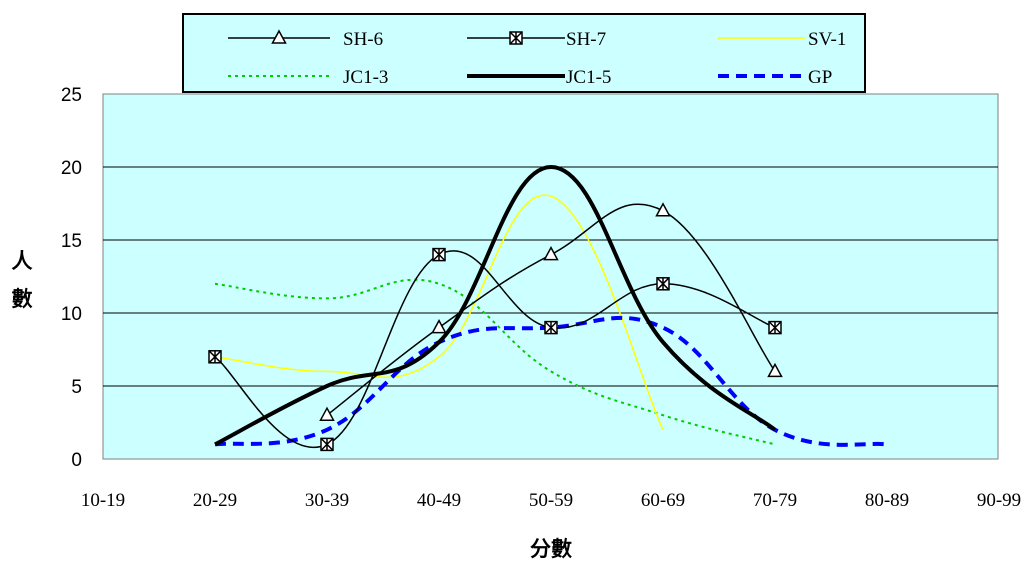  Describe the element at coordinates (365, 77) in the screenshot. I see `legend-label-jc1-3: JC1-3` at that location.